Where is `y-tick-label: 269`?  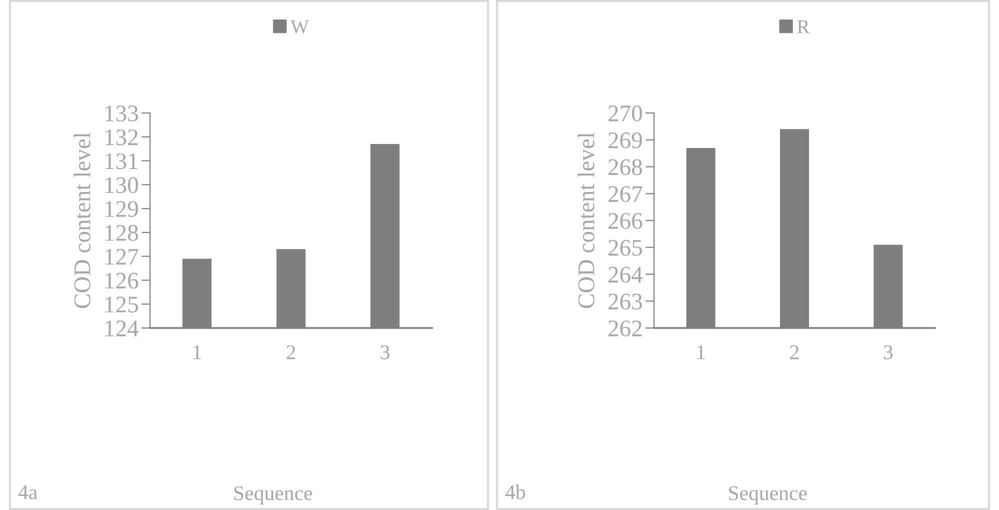
y-tick-label: 269 is located at coordinates (625, 140).